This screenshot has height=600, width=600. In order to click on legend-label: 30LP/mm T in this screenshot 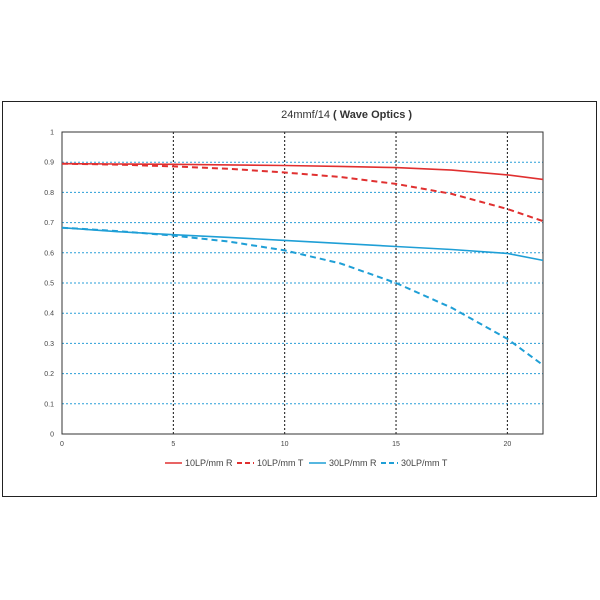, I will do `click(424, 463)`.